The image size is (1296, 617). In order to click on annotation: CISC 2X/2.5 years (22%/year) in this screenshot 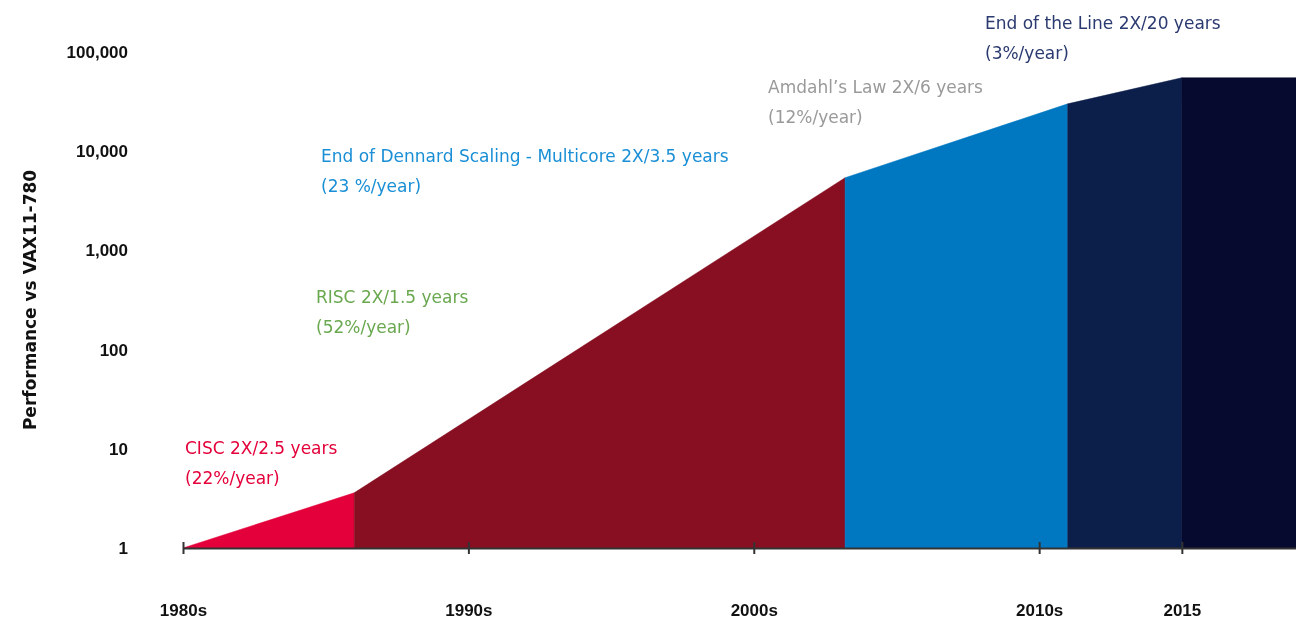, I will do `click(261, 463)`.